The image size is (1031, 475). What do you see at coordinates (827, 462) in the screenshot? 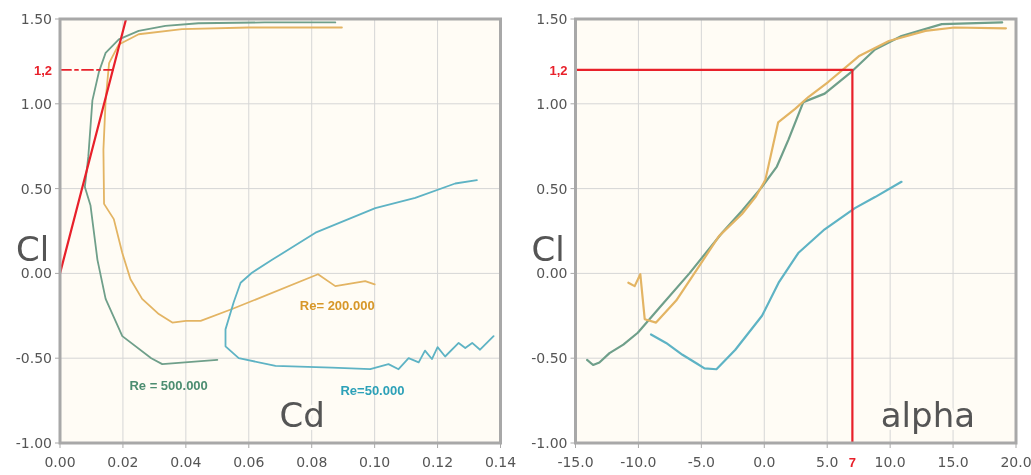
I see `x-tick-label: 5.0` at bounding box center [827, 462].